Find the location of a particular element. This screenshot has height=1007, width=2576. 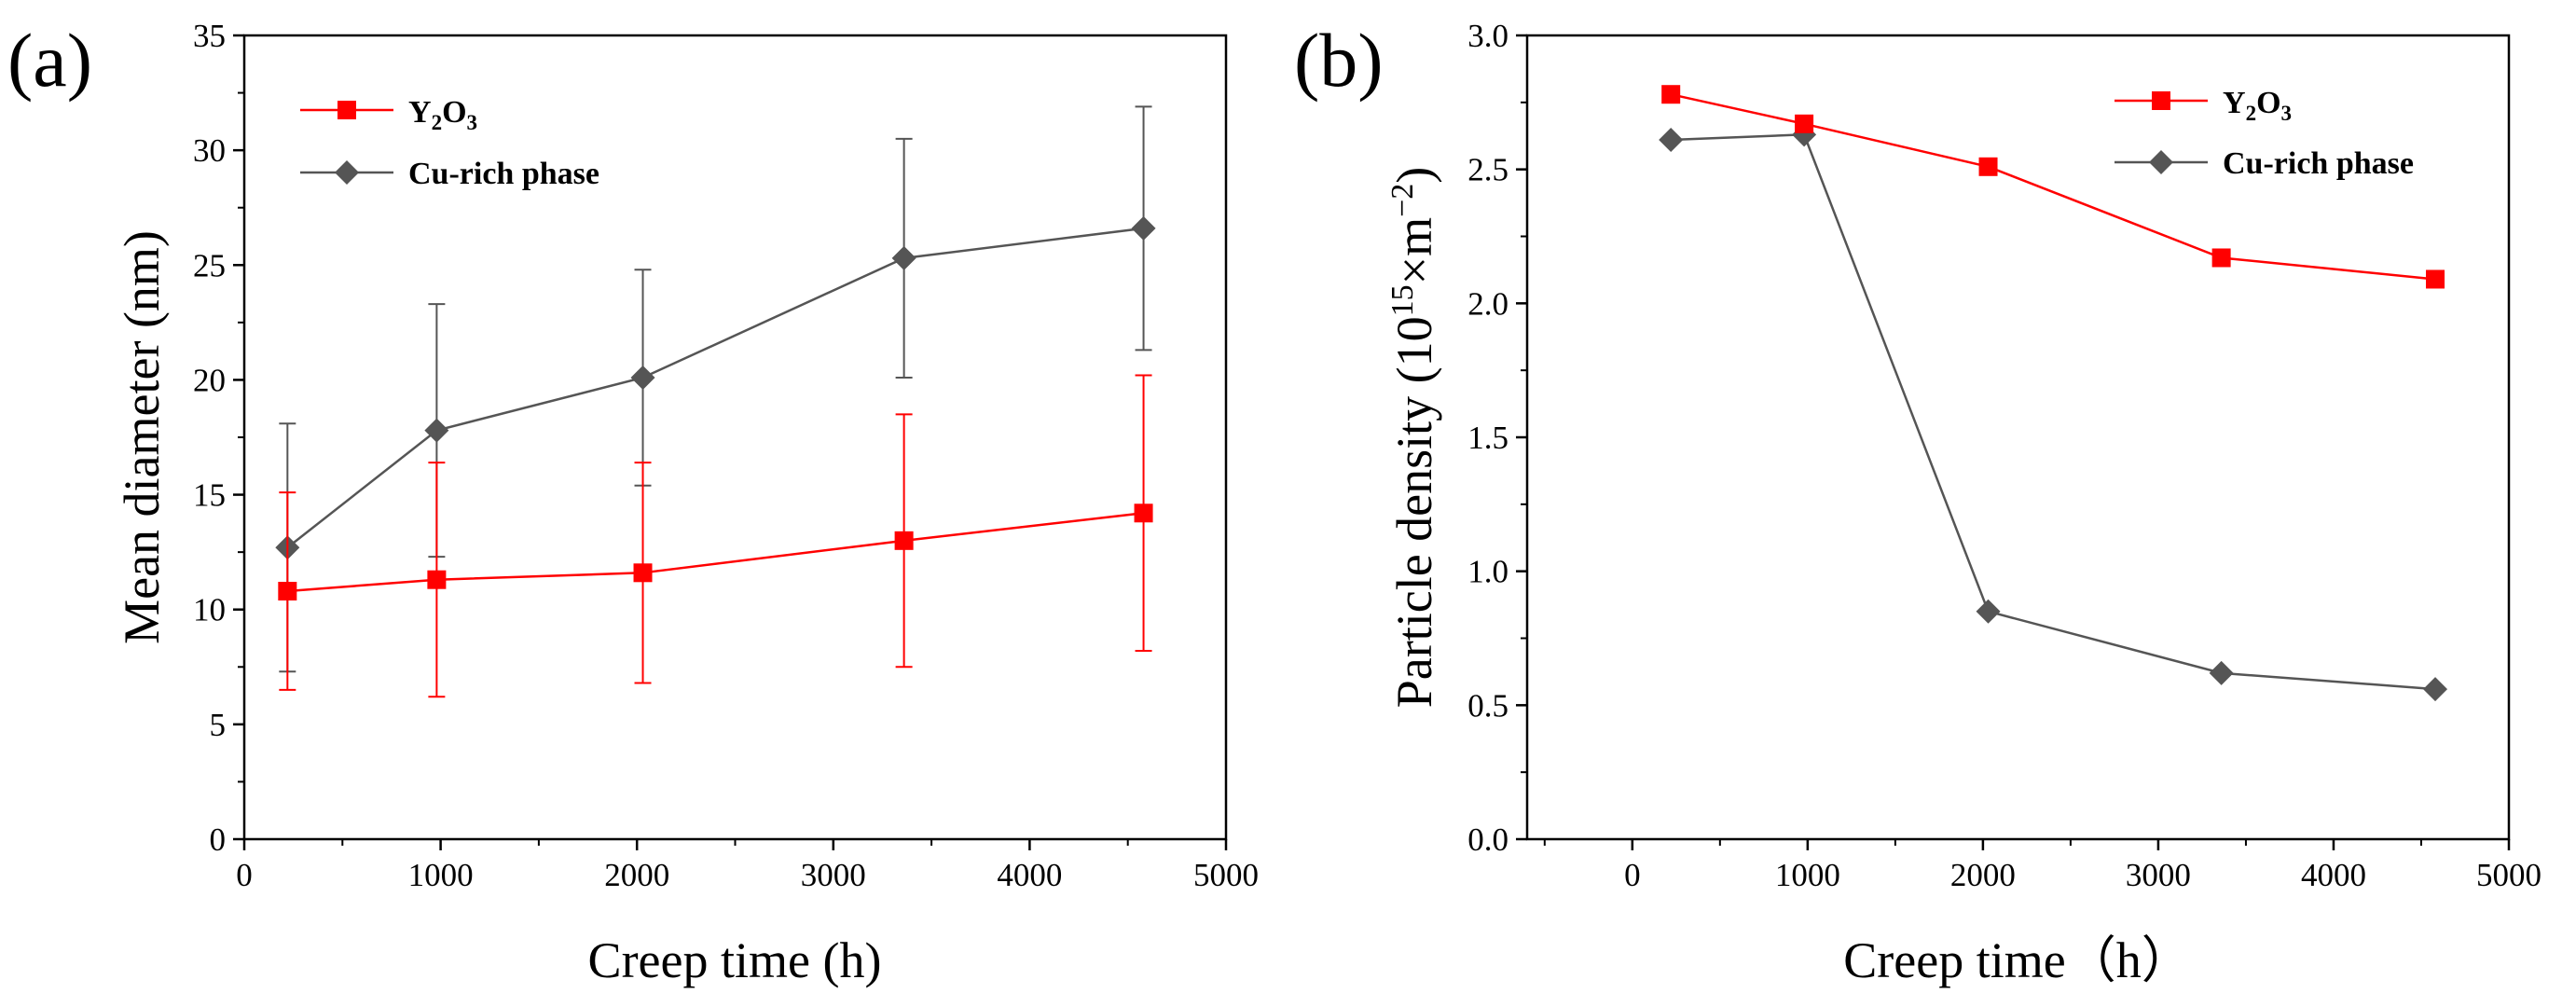

panel-a-legend-cu-label: Cu-rich phase is located at coordinates (503, 174).